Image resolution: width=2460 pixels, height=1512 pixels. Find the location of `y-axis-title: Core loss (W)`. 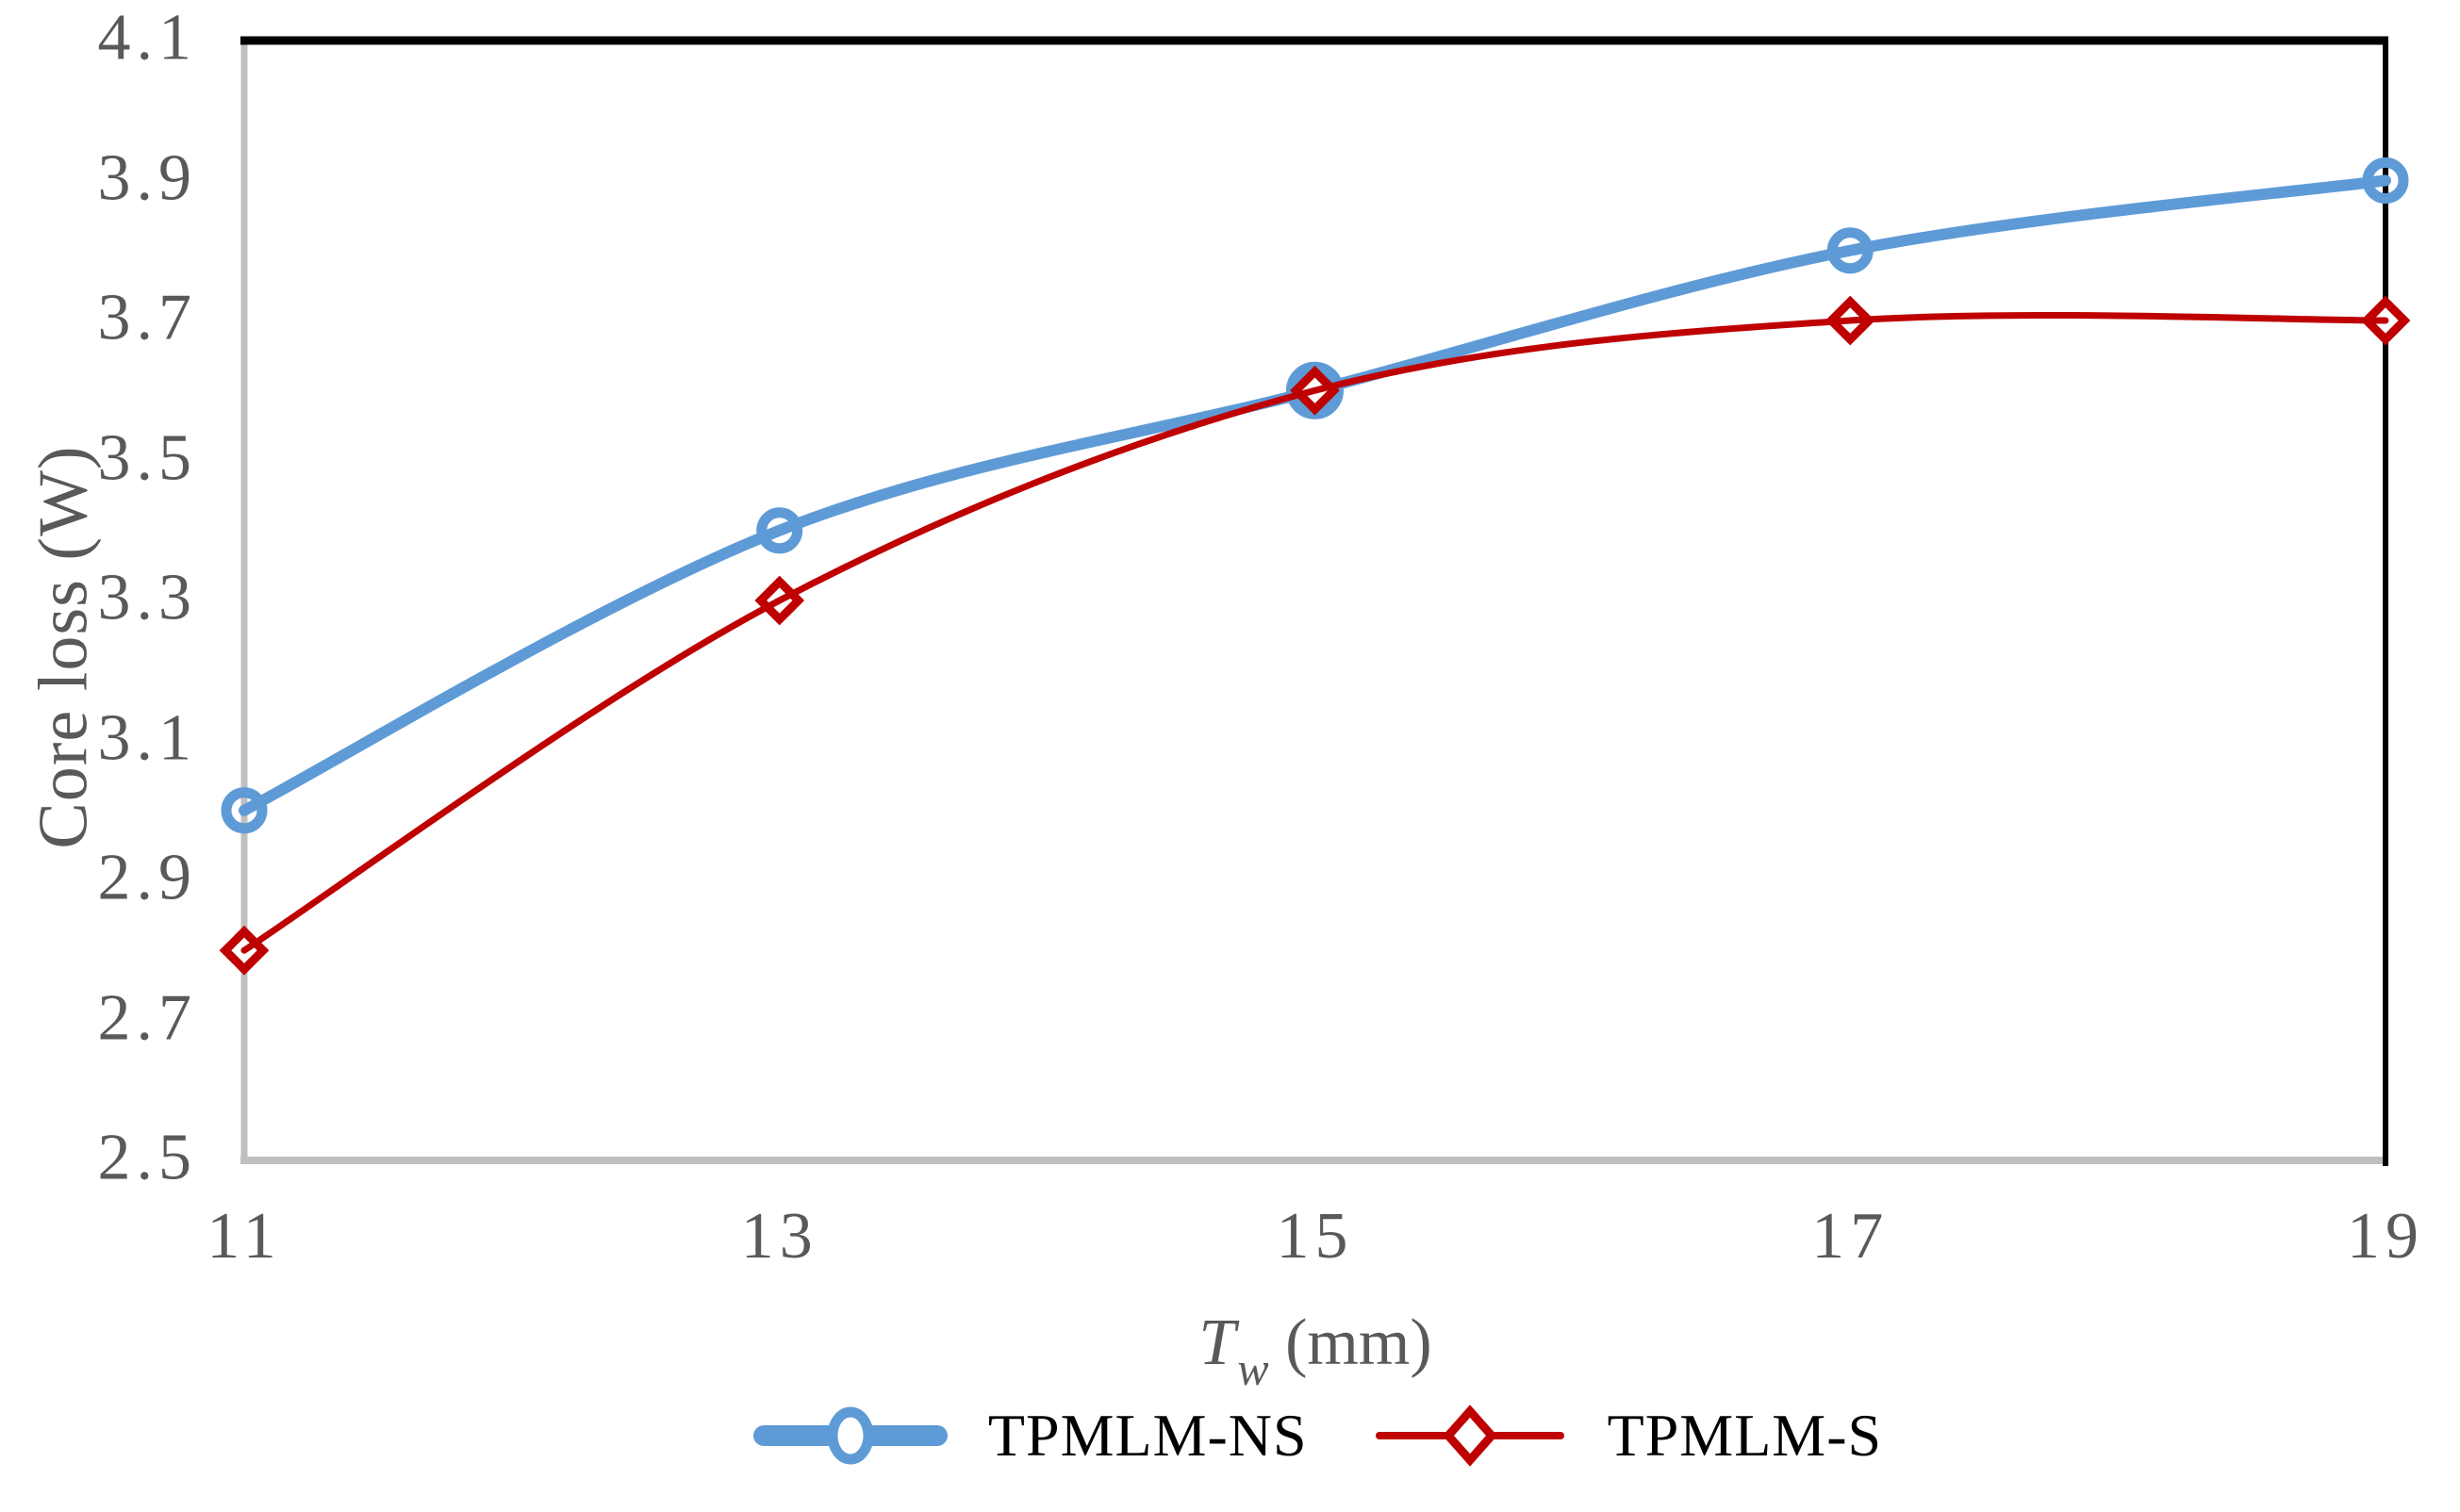

y-axis-title: Core loss (W) is located at coordinates (64, 647).